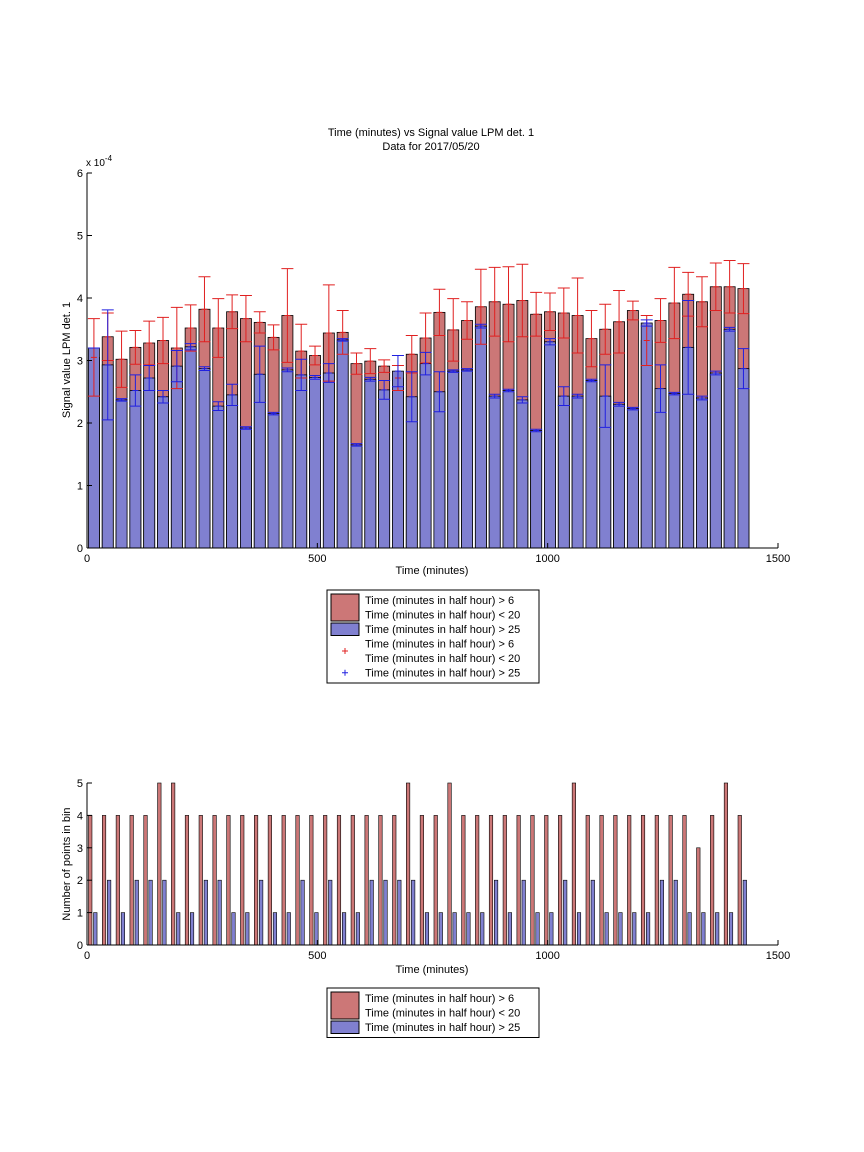  I want to click on chart1-x-tick-label: 500, so click(317, 559).